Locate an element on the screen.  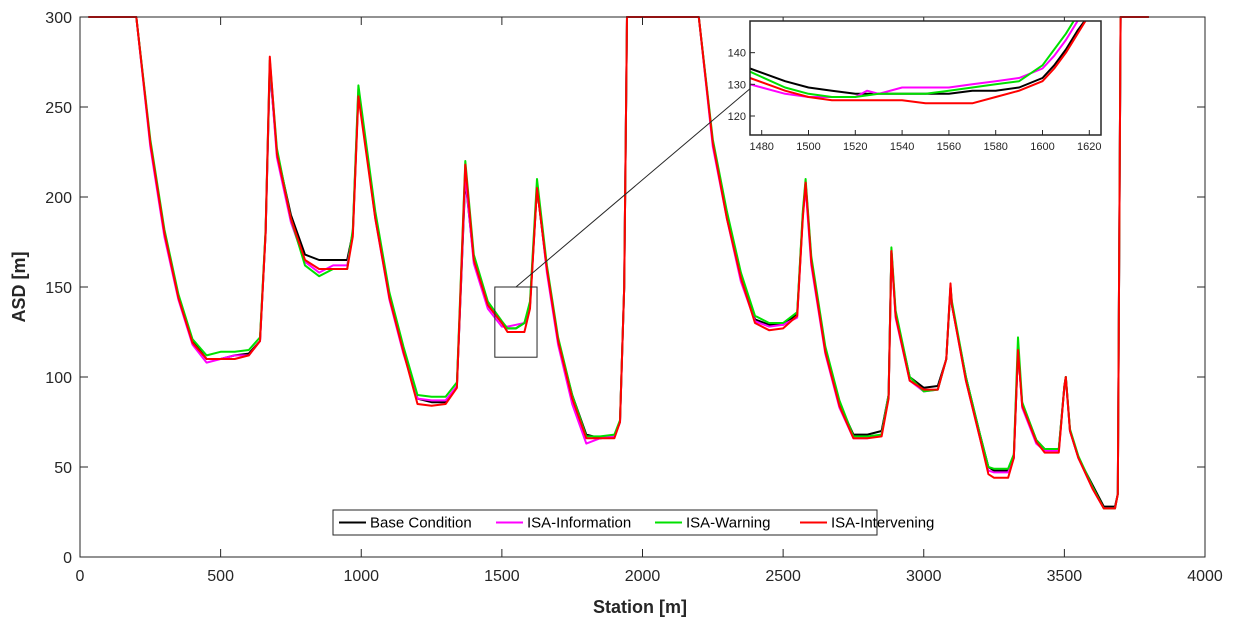
y-tick-label: 200 is located at coordinates (58, 198).